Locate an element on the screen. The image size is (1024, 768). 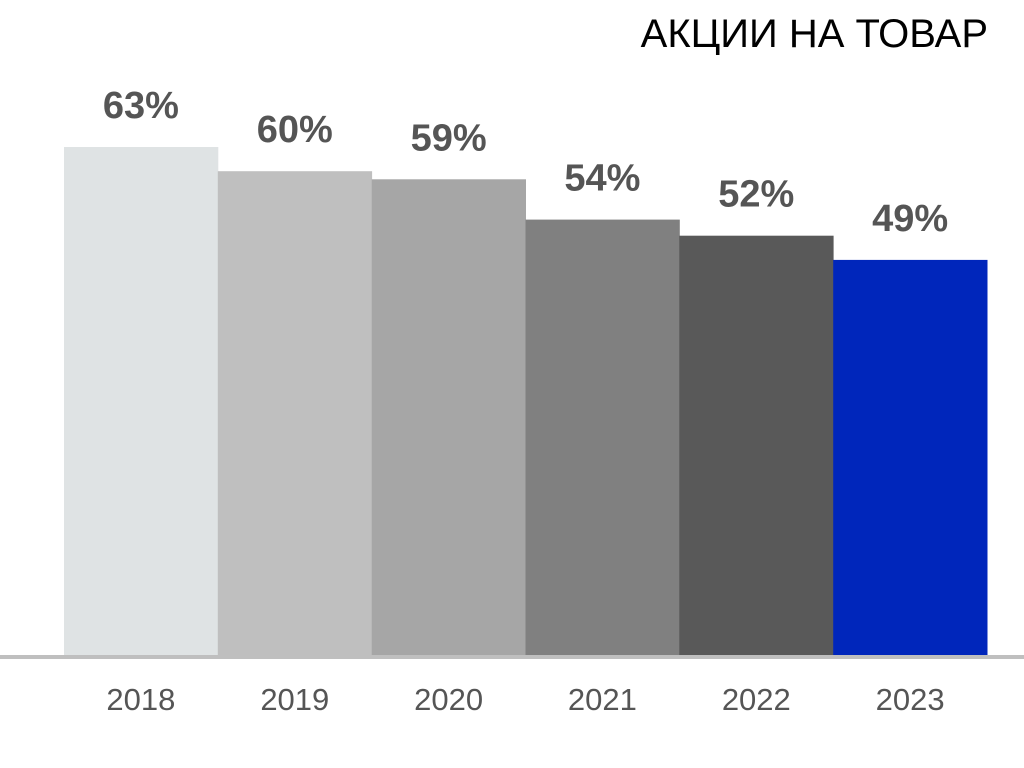
x-tick-label-2019: 2019 is located at coordinates (294, 699).